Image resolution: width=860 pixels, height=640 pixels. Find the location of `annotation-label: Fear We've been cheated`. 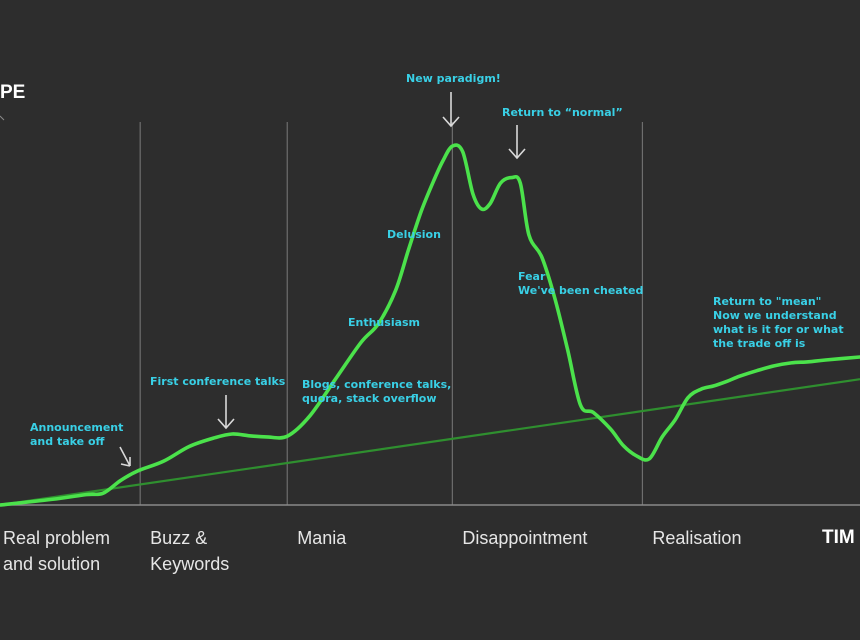

annotation-label: Fear We've been cheated is located at coordinates (581, 283).